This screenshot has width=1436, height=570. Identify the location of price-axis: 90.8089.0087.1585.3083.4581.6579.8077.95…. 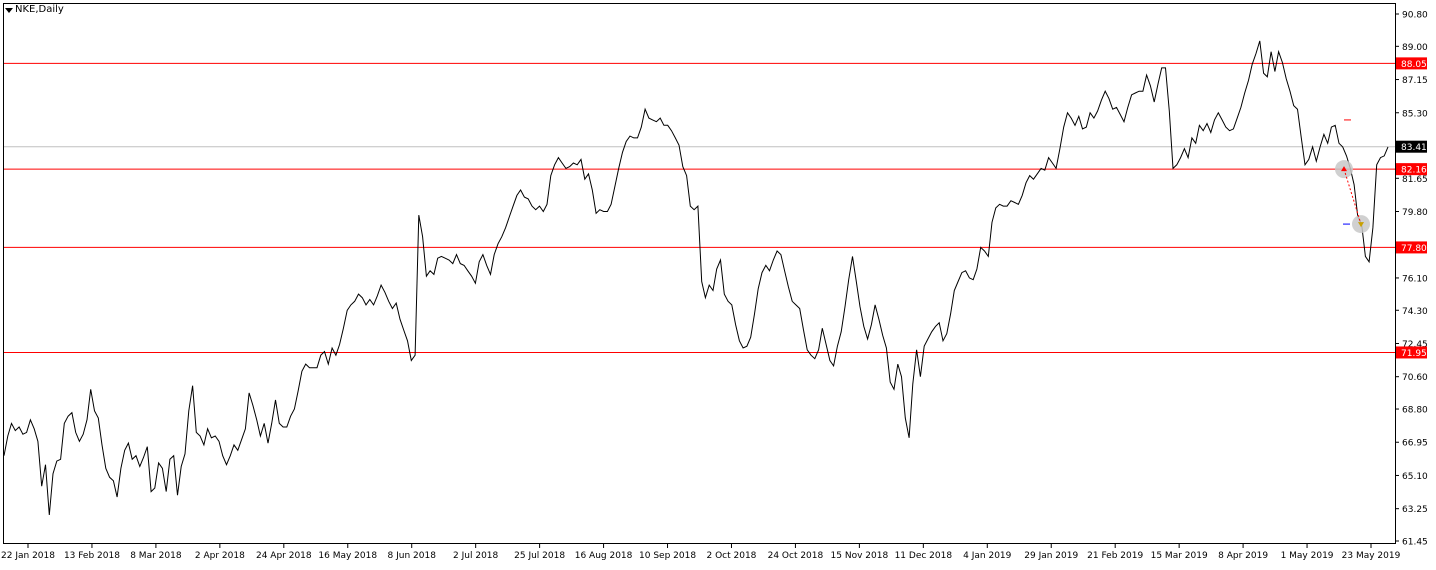
(1411, 279).